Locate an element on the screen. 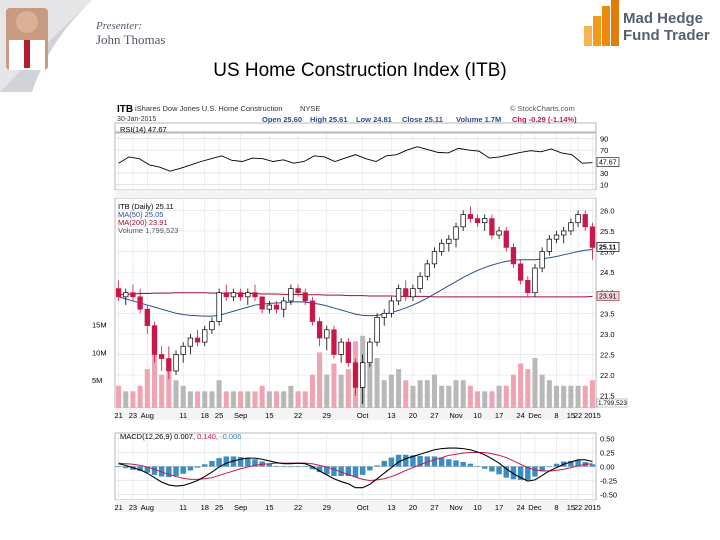  macd-tick-label: 0.50 is located at coordinates (607, 439).